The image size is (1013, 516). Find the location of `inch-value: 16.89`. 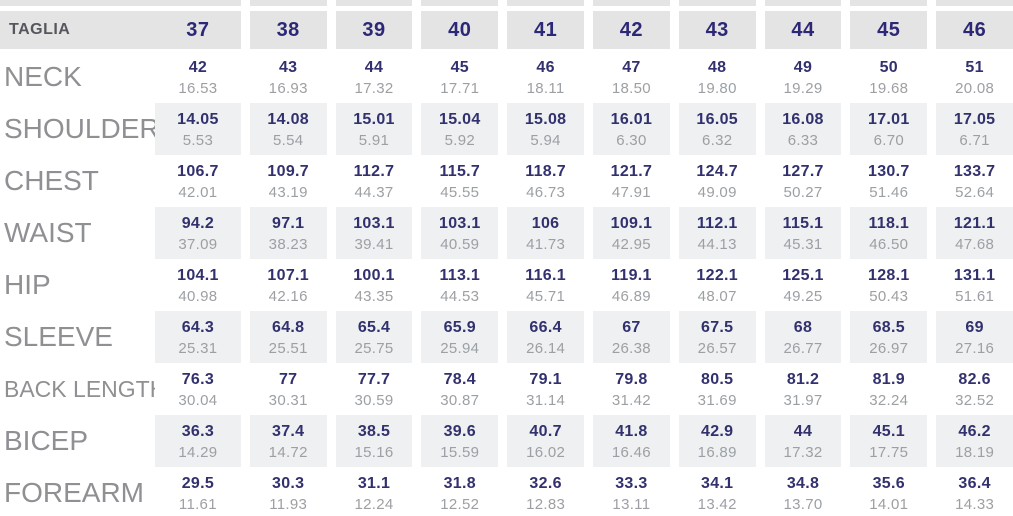

inch-value: 16.89 is located at coordinates (717, 452).